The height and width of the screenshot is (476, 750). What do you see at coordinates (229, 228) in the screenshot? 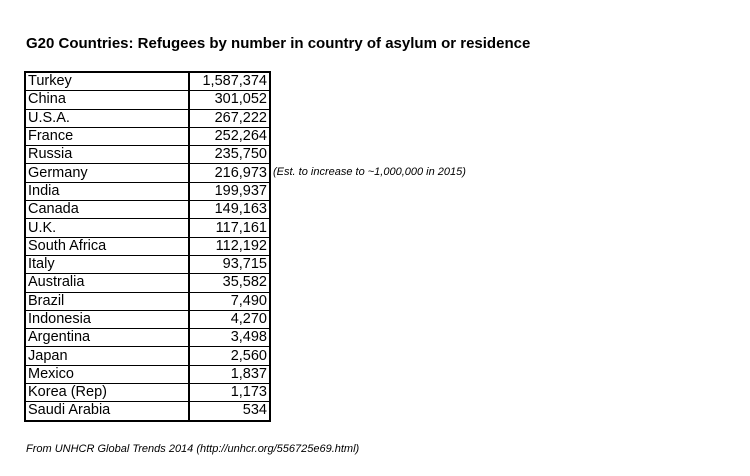
I see `refugees-cell: 117,161` at bounding box center [229, 228].